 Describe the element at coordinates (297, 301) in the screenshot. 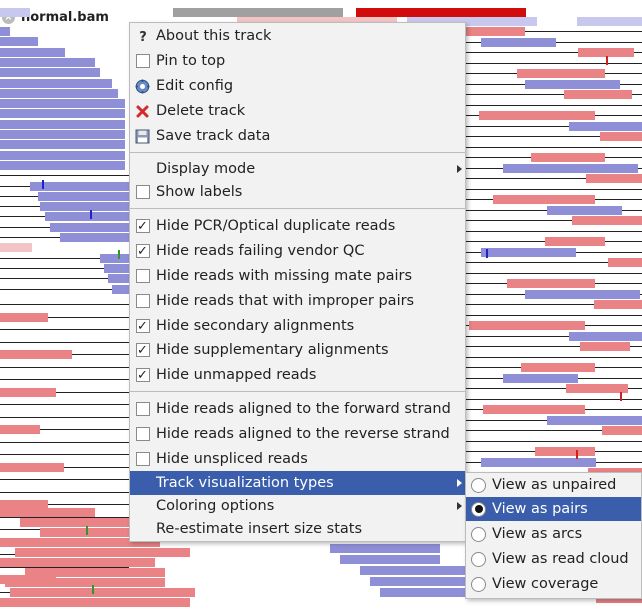

I see `menu-item-hide-improper-pairs: Hide reads that with improper pairs` at that location.